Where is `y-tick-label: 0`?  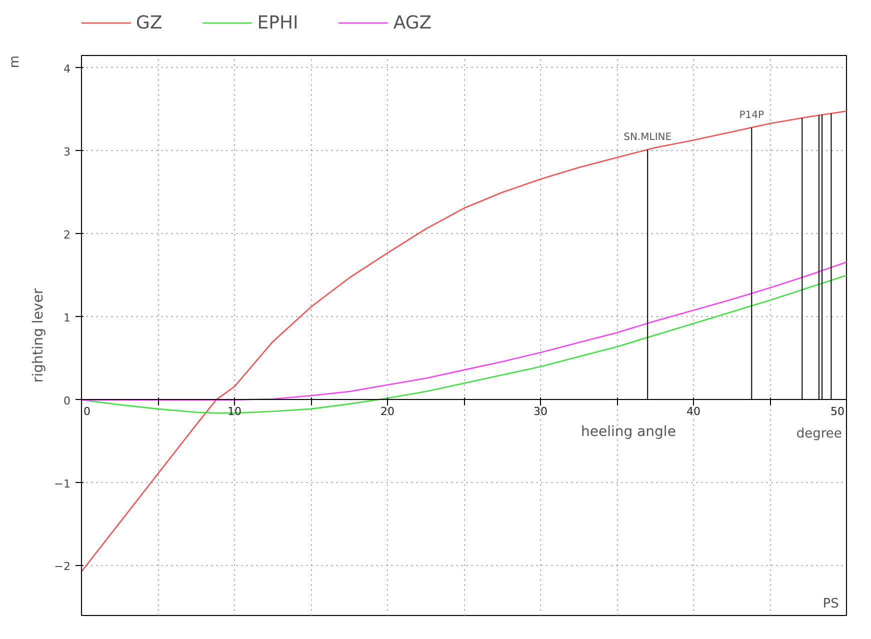 y-tick-label: 0 is located at coordinates (67, 401).